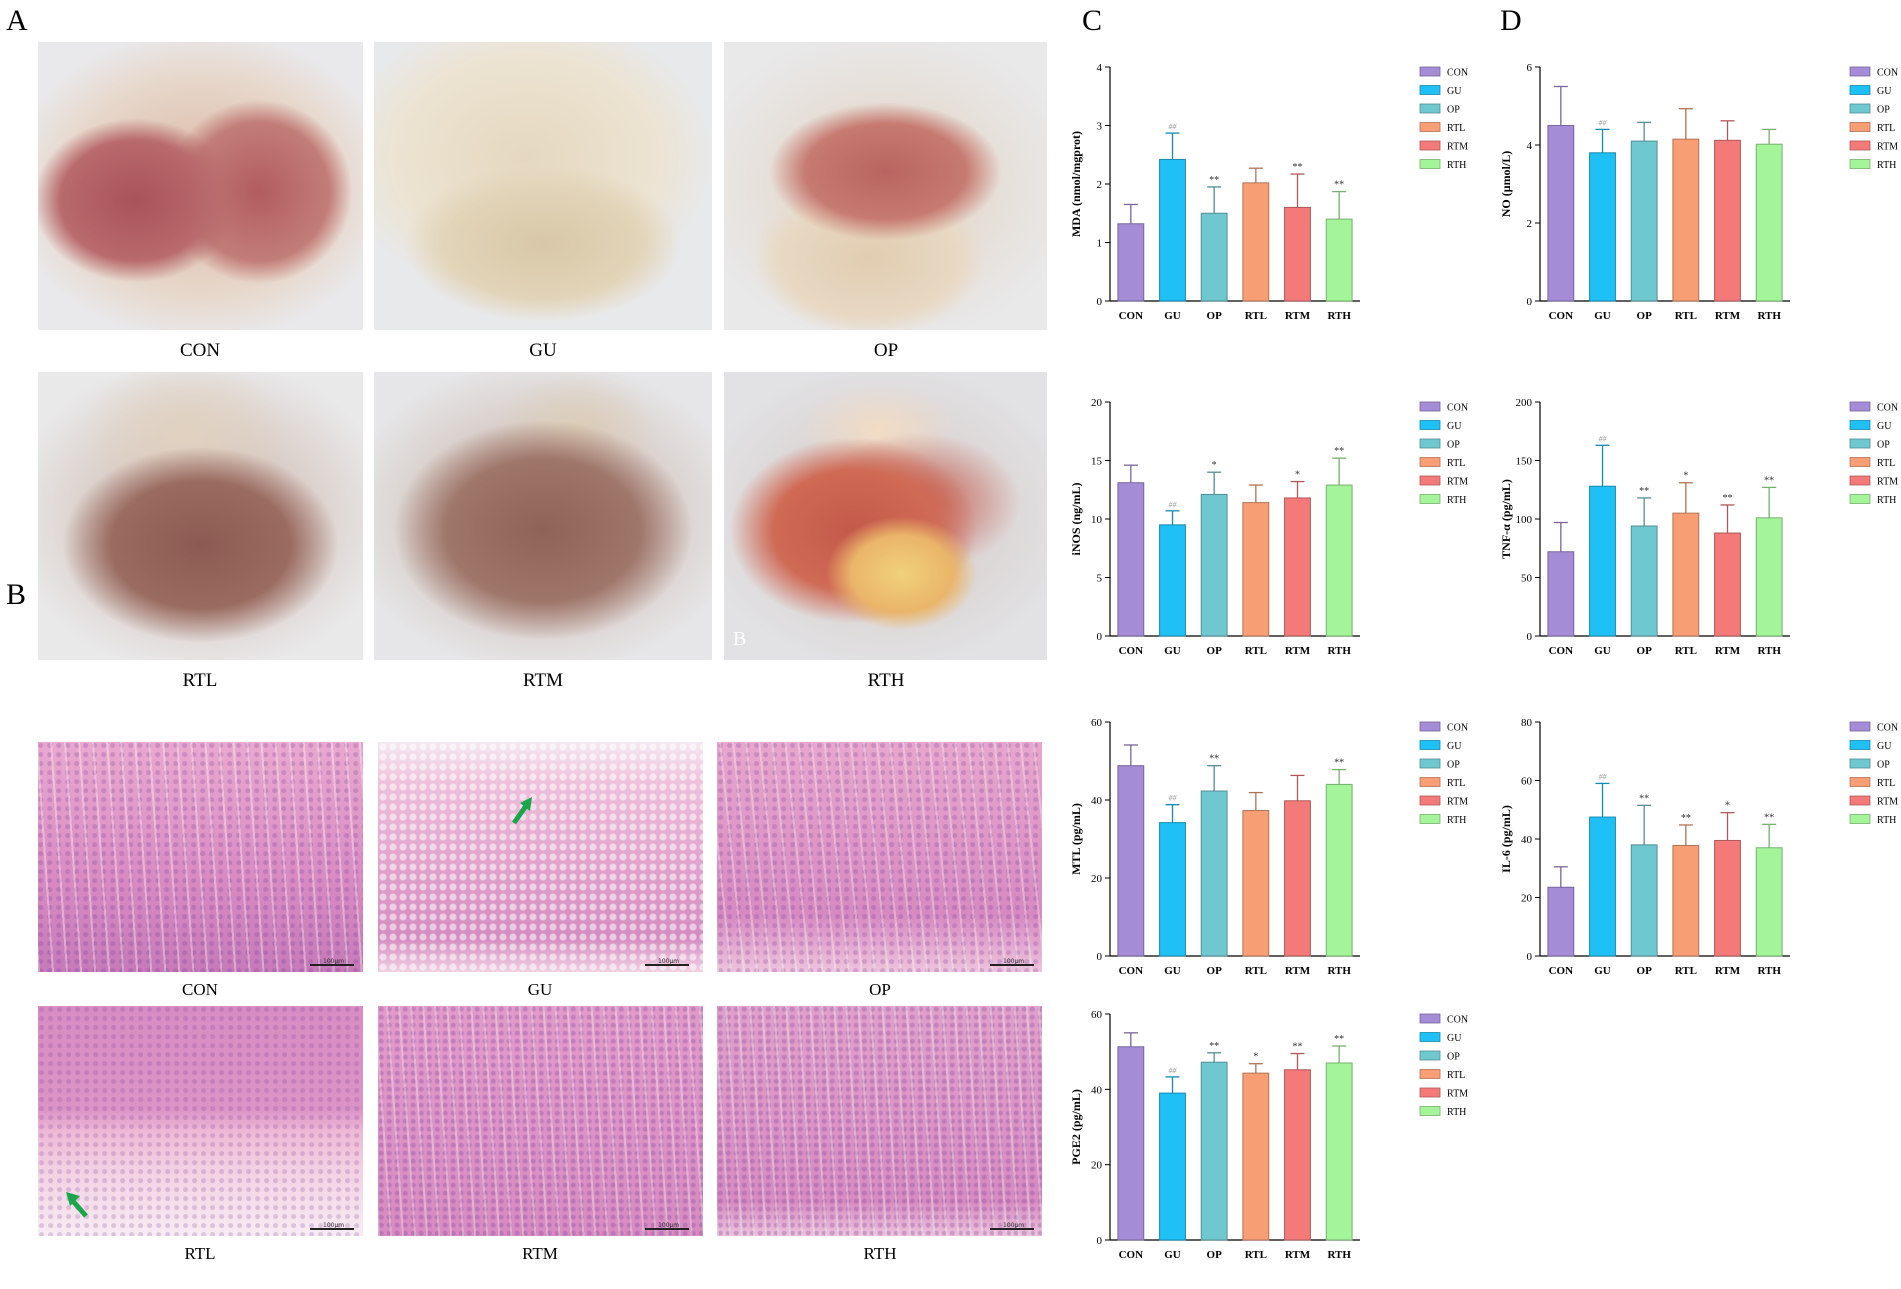 The height and width of the screenshot is (1289, 1901). I want to click on y-tick-label: 40, so click(1527, 840).